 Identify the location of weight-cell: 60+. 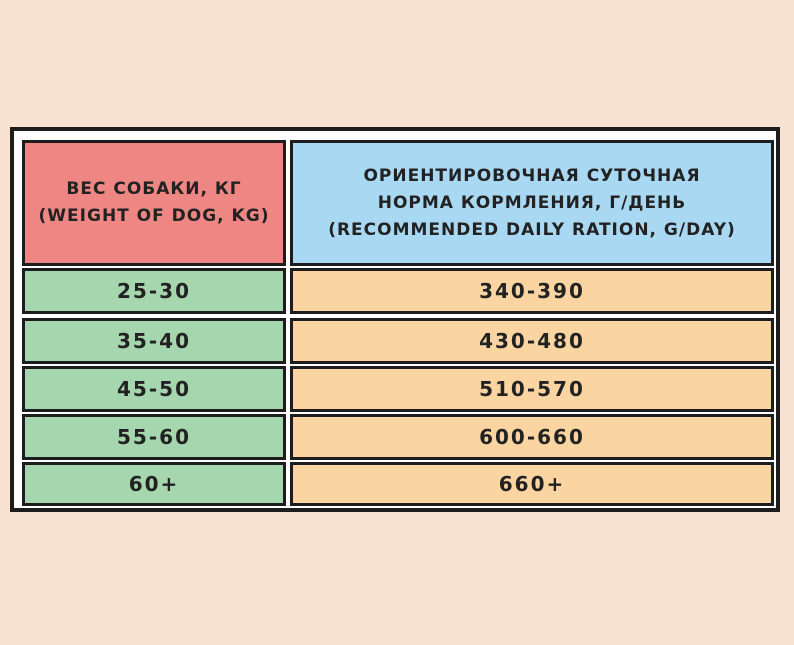
(154, 484).